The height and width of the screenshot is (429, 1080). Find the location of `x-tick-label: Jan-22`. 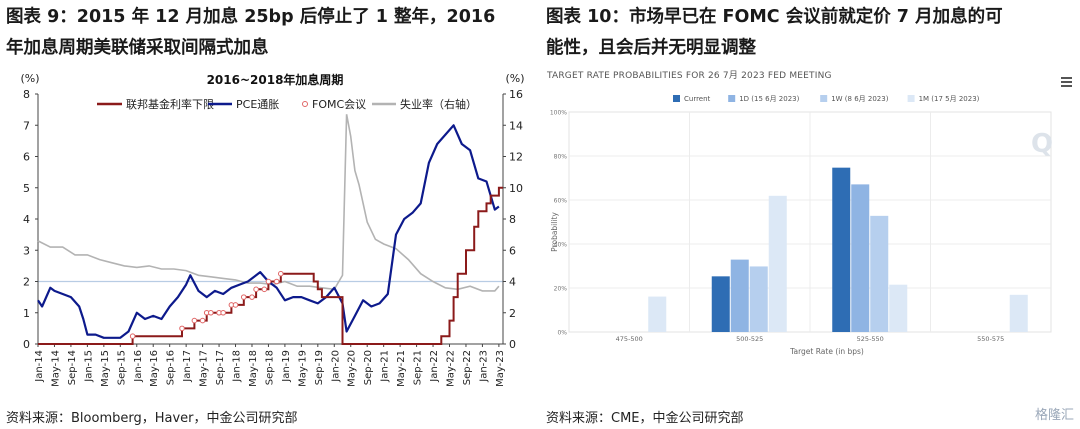

x-tick-label: Jan-22 is located at coordinates (434, 366).